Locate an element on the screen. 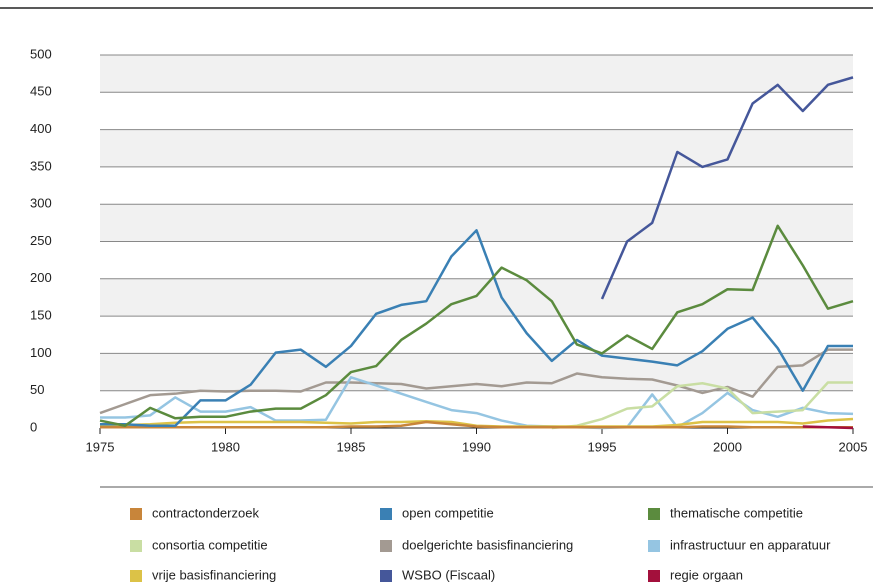 This screenshot has height=586, width=873. y-tick-label: 200 is located at coordinates (41, 277).